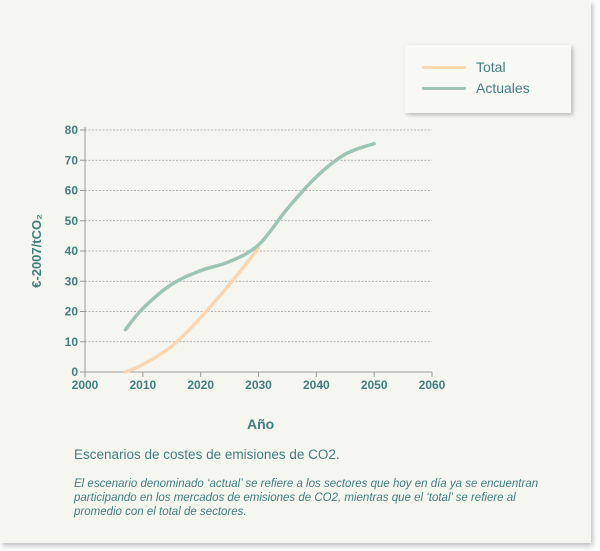 This screenshot has height=551, width=600. I want to click on legend-swatch-total, so click(444, 67).